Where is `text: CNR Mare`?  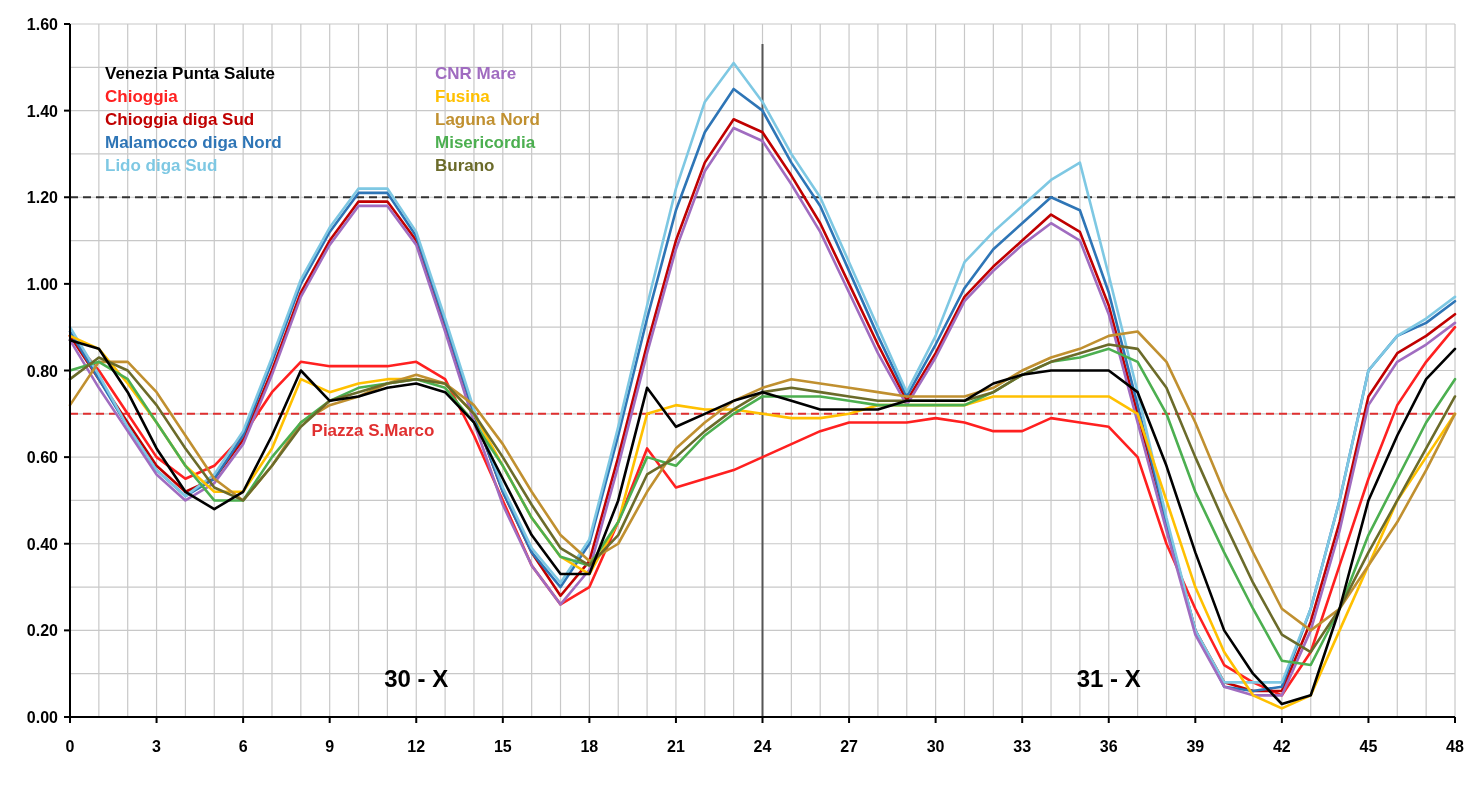 text: CNR Mare is located at coordinates (476, 73).